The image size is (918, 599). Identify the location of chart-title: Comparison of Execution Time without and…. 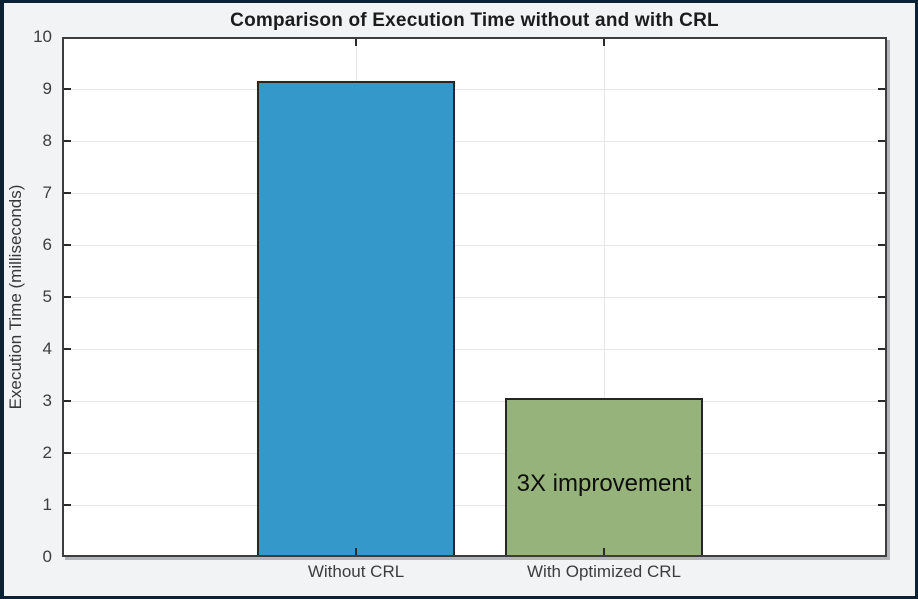
(474, 20).